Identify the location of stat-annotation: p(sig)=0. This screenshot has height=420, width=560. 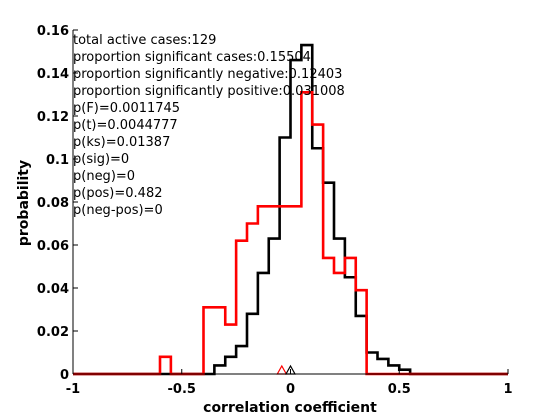
(101, 159).